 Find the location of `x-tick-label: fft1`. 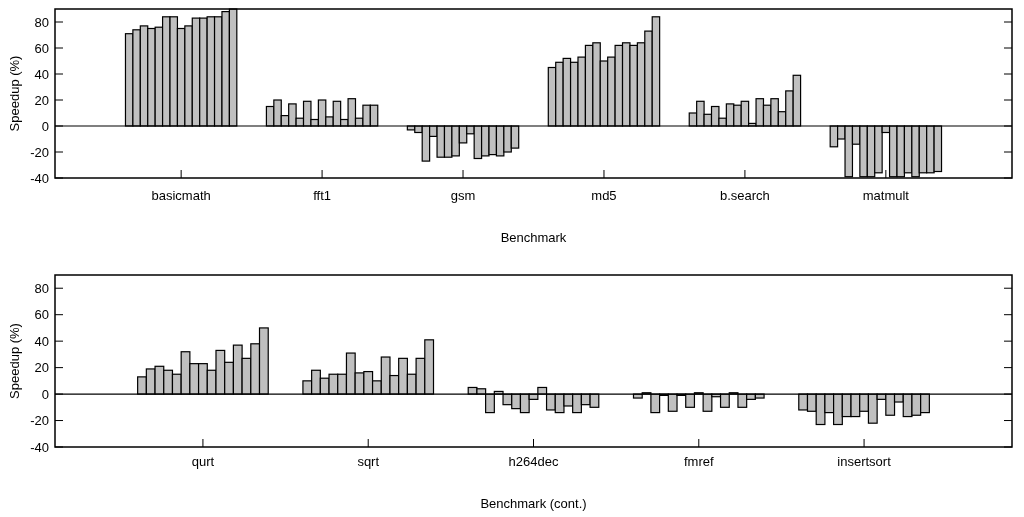

x-tick-label: fft1 is located at coordinates (322, 195).